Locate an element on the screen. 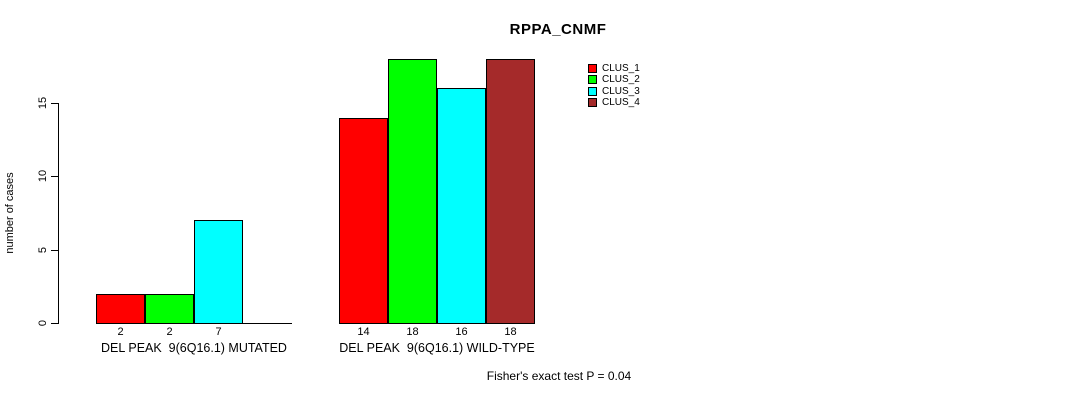  bar-value-label: 16 is located at coordinates (461, 332).